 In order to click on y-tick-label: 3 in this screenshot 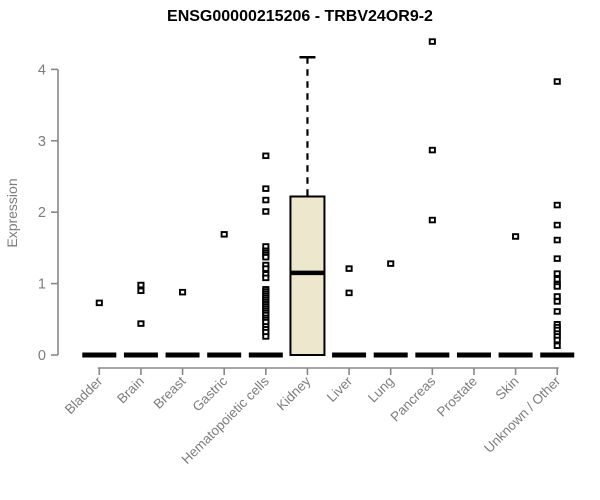, I will do `click(42, 142)`.